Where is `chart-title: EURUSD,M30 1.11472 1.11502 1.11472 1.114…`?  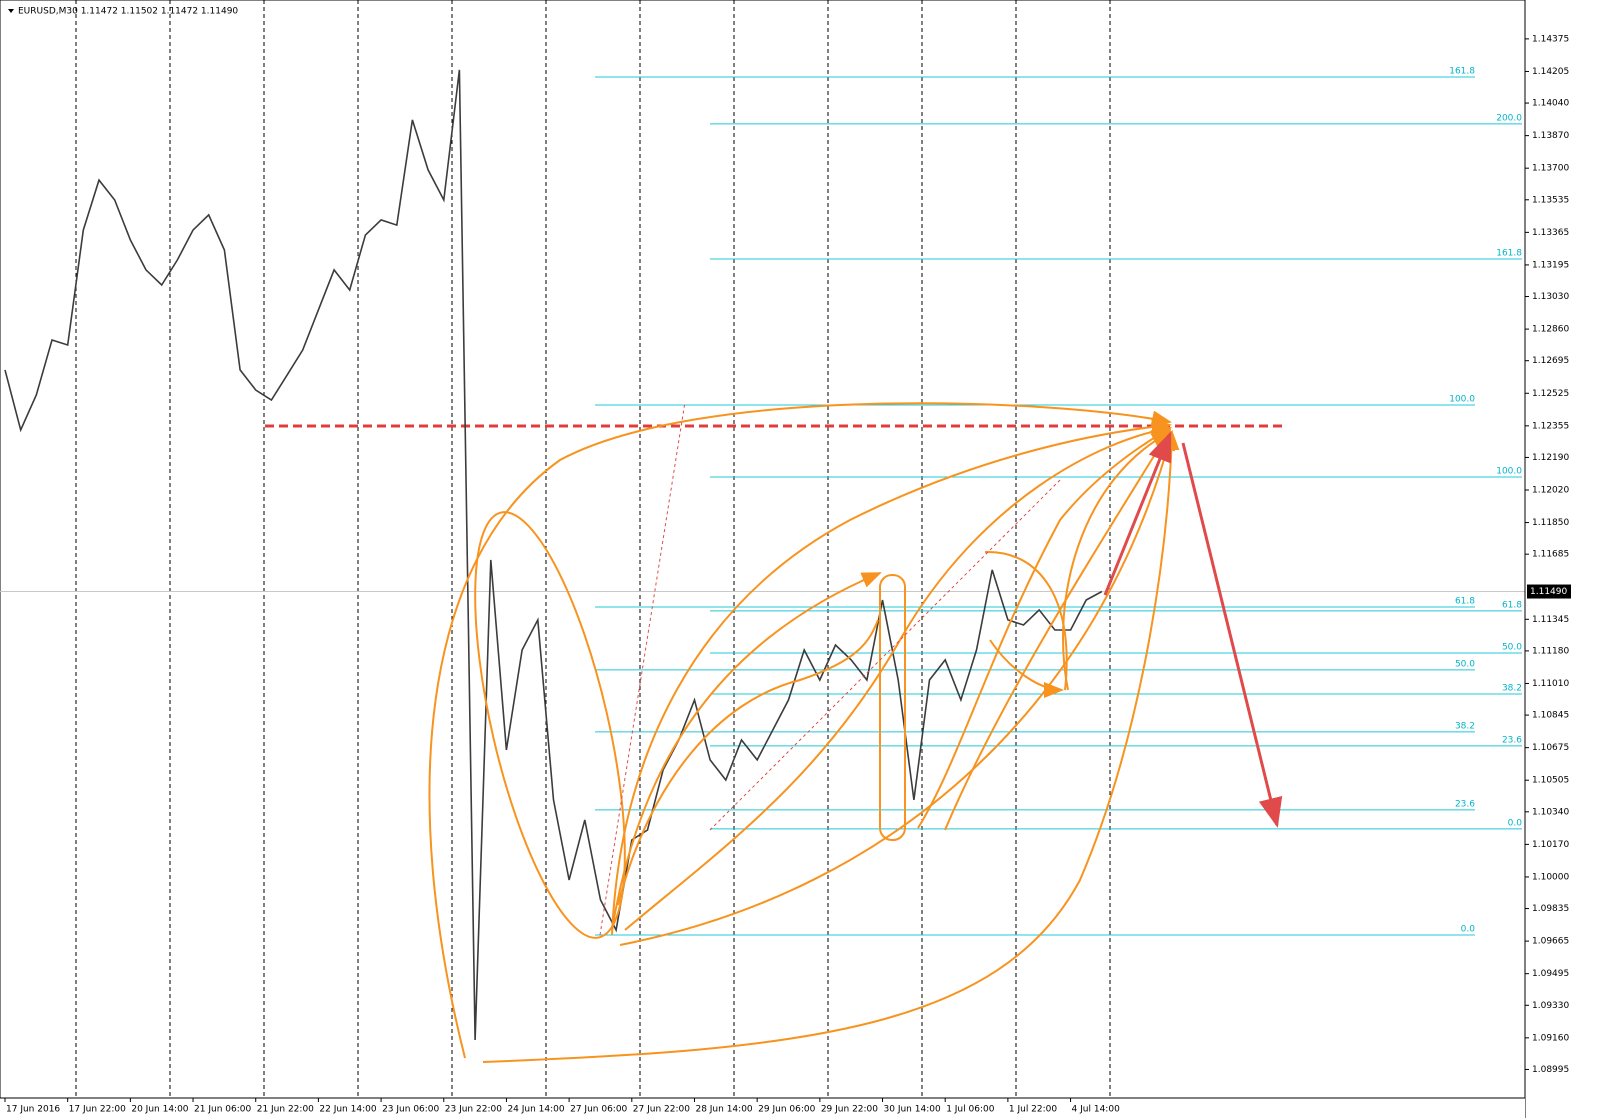
chart-title: EURUSD,M30 1.11472 1.11502 1.11472 1.114… is located at coordinates (128, 12).